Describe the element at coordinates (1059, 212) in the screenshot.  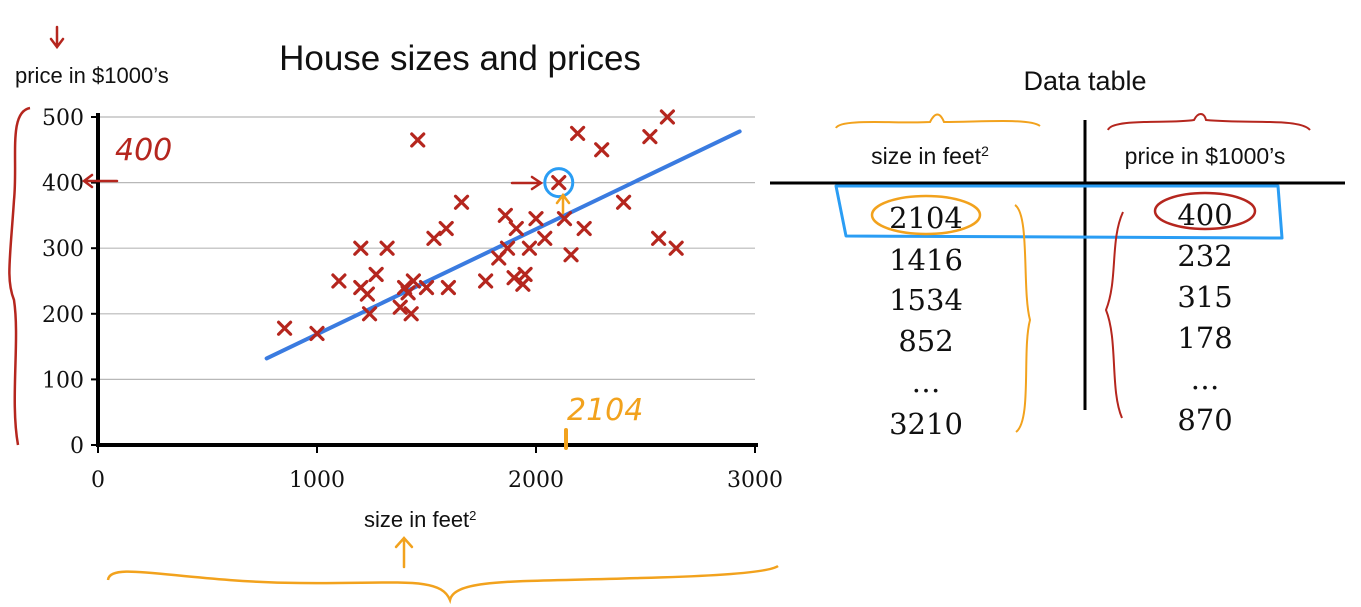
I see `first-row-highlight` at that location.